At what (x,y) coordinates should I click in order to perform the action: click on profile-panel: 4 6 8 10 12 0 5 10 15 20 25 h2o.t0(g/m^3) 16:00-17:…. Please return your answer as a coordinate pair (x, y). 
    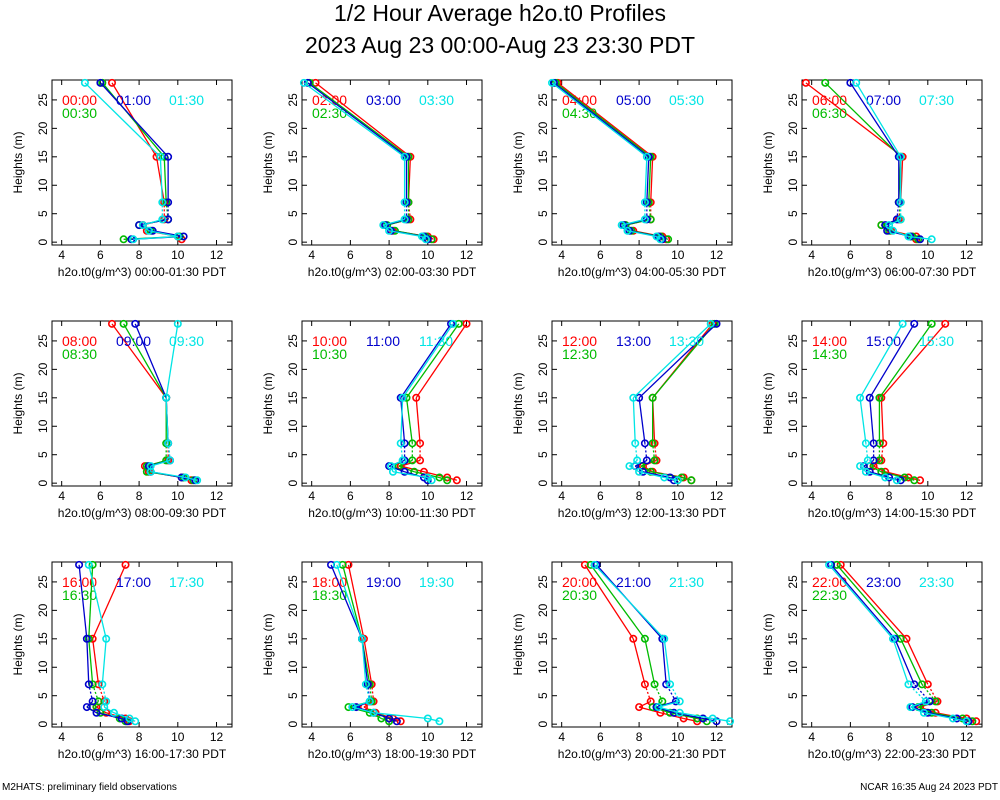
    Looking at the image, I should click on (122, 660).